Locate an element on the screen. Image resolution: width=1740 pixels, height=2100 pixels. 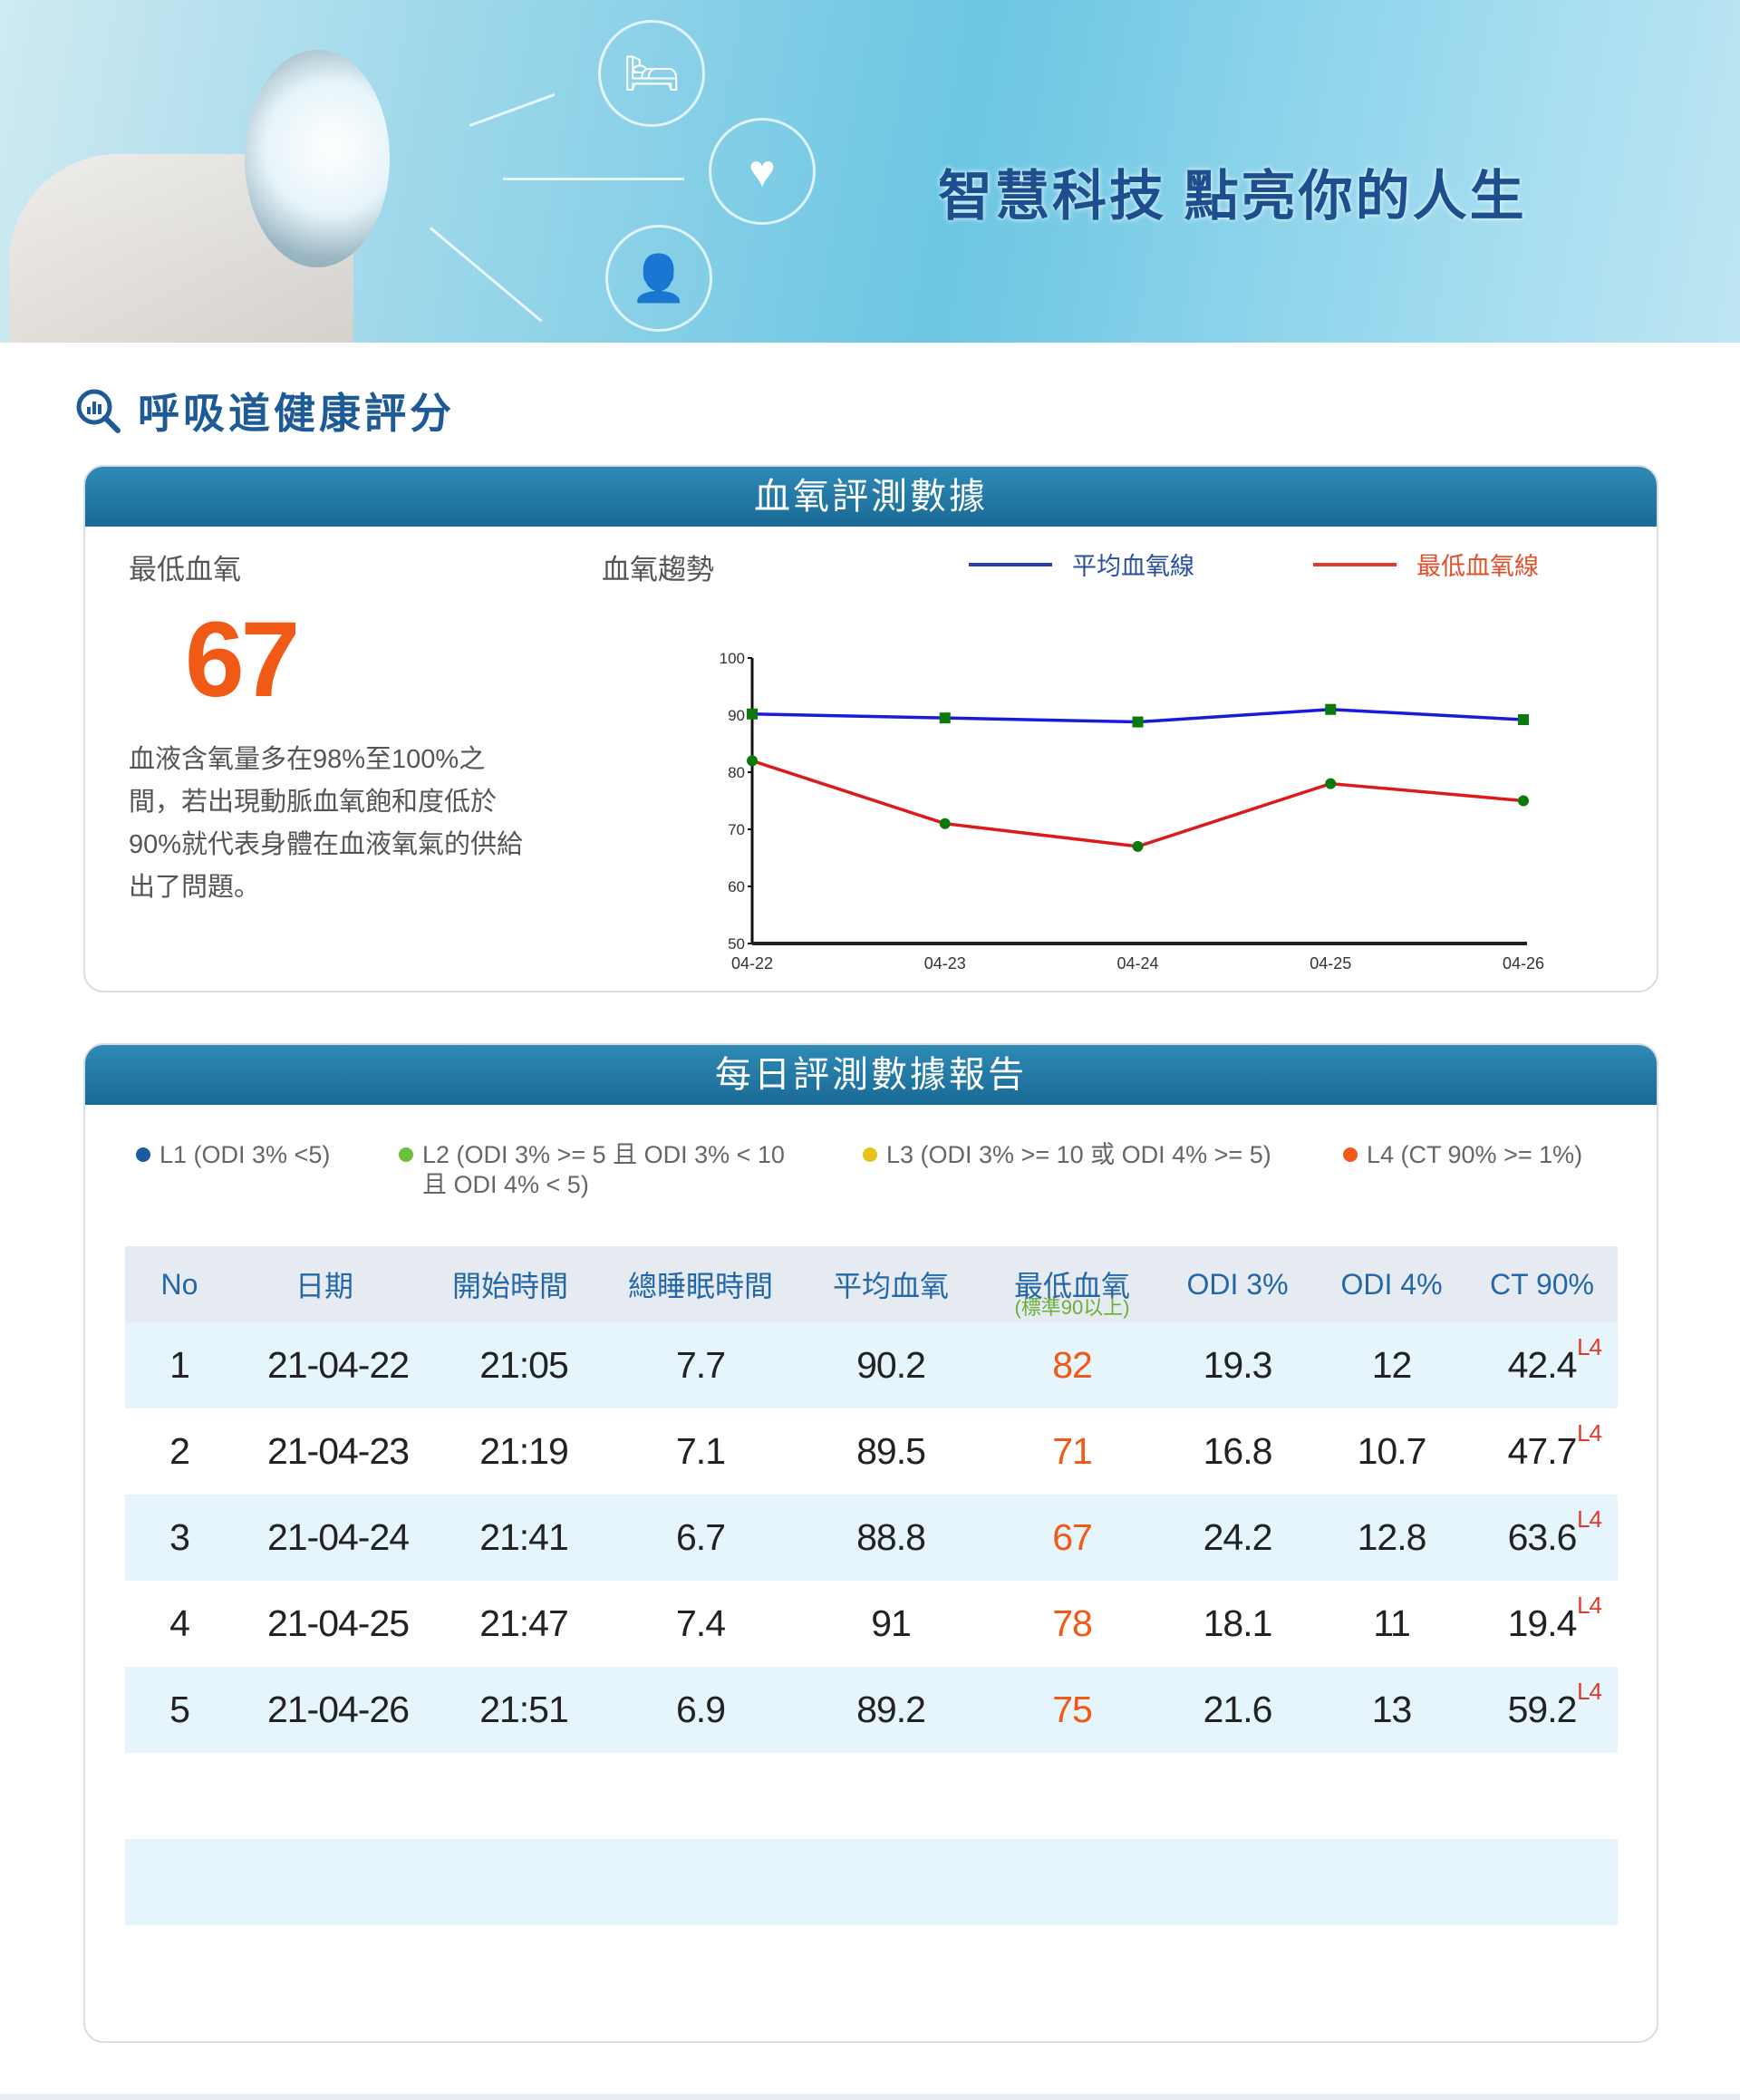
legend-min: 最低血氧線 is located at coordinates (1426, 564).